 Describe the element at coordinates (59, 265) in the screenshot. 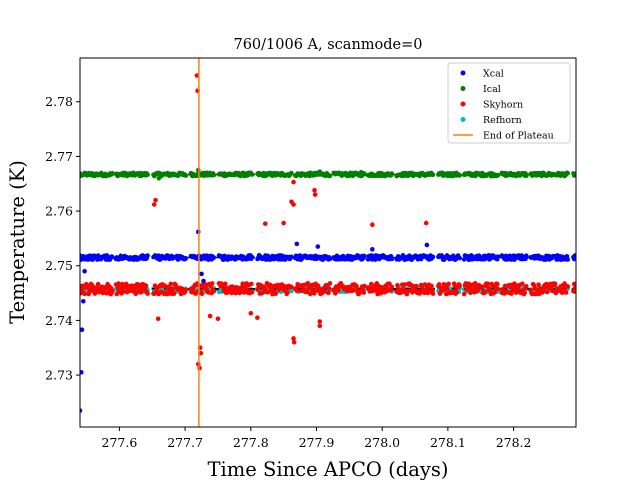

I see `y-tick-label: 2.75` at that location.